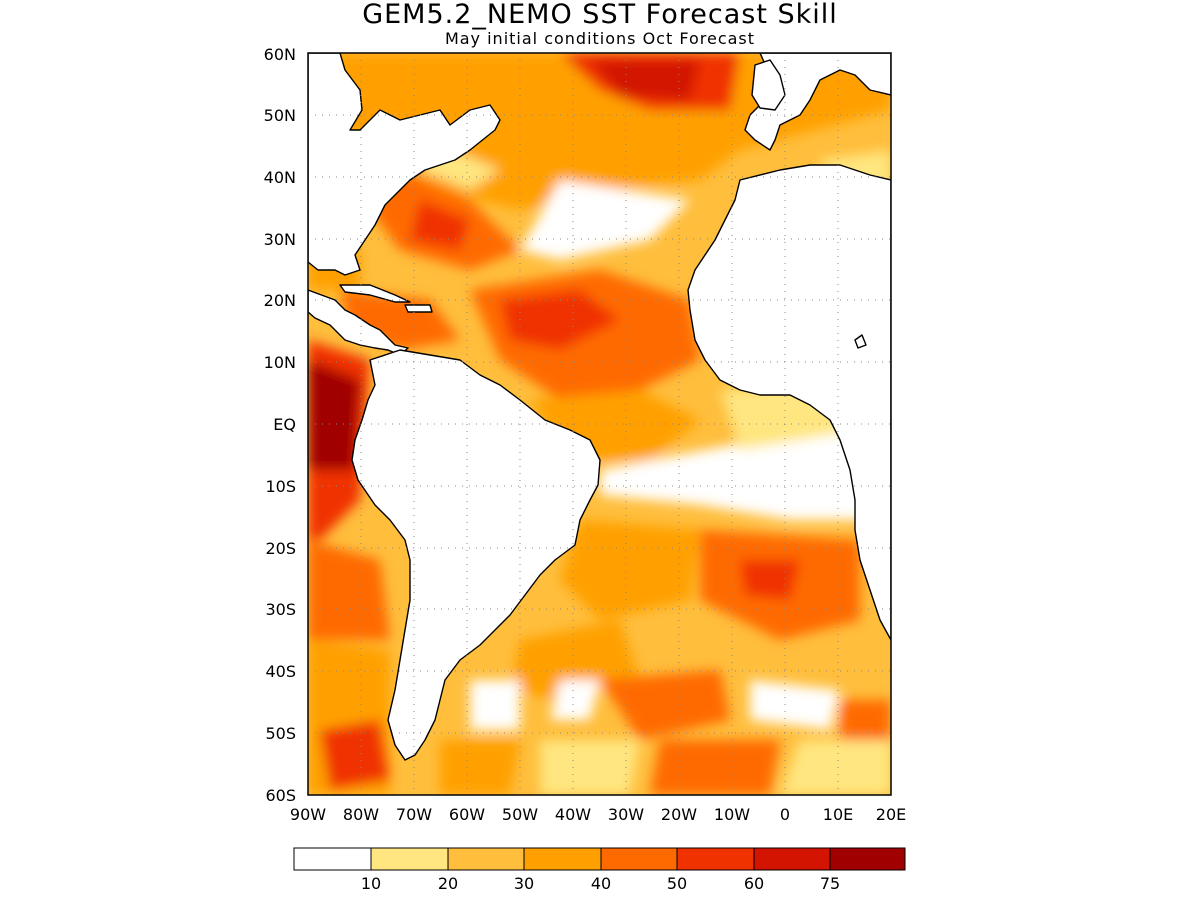  What do you see at coordinates (573, 814) in the screenshot?
I see `lon-label: 40W` at bounding box center [573, 814].